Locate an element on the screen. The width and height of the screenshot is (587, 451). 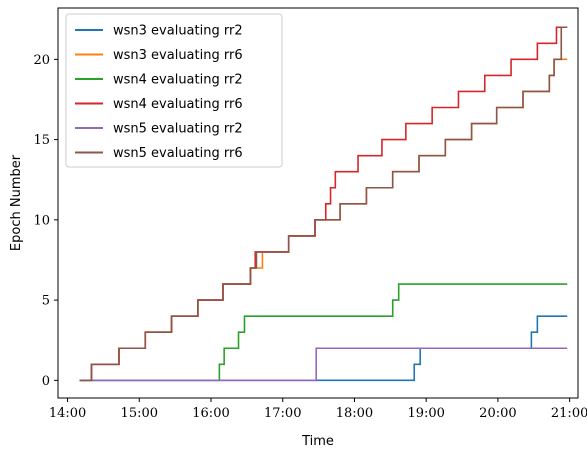
legend-entry-label: wsn4 evaluating rr2 is located at coordinates (178, 80).